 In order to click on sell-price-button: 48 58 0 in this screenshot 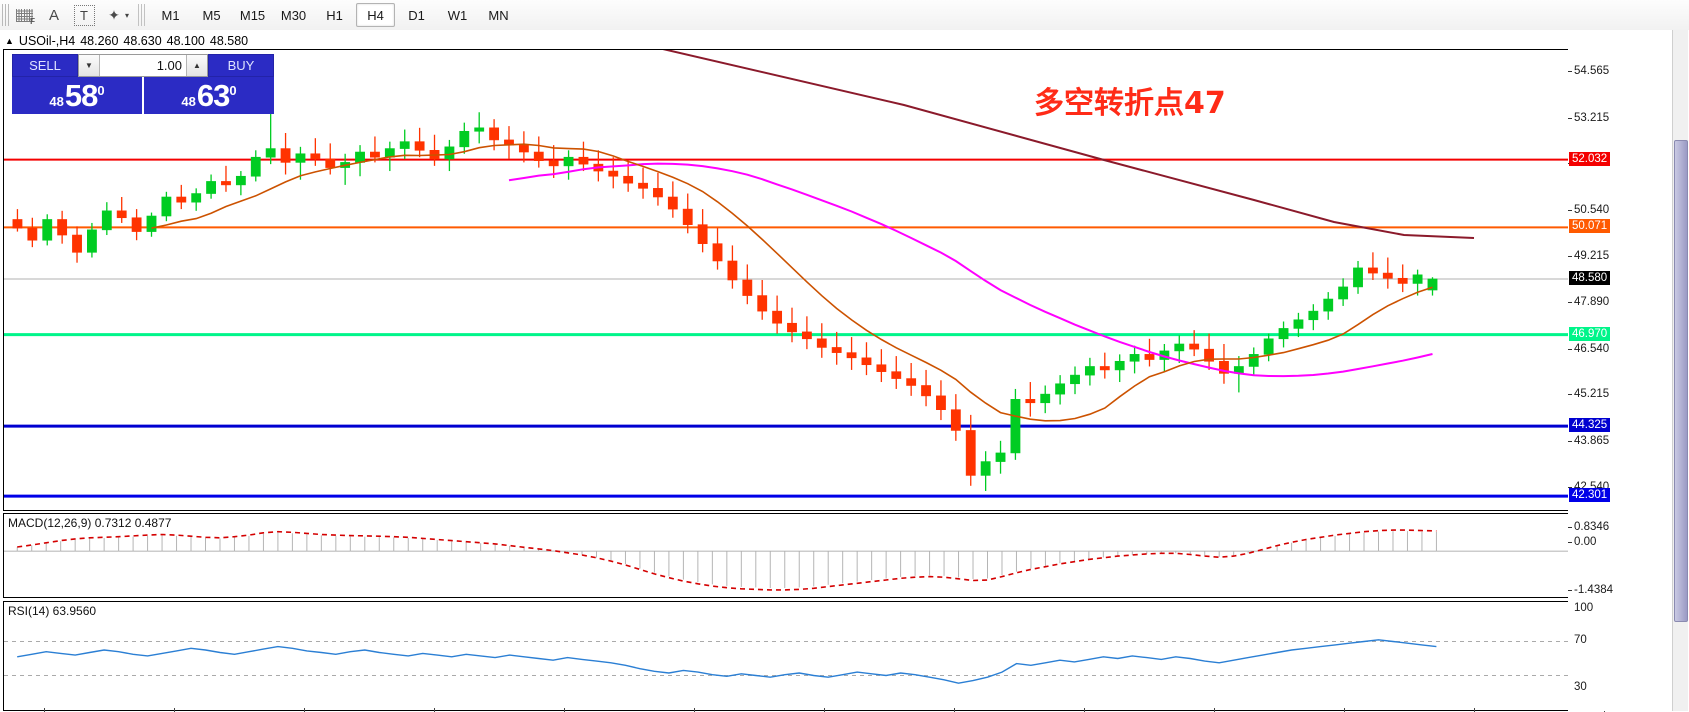, I will do `click(78, 95)`.